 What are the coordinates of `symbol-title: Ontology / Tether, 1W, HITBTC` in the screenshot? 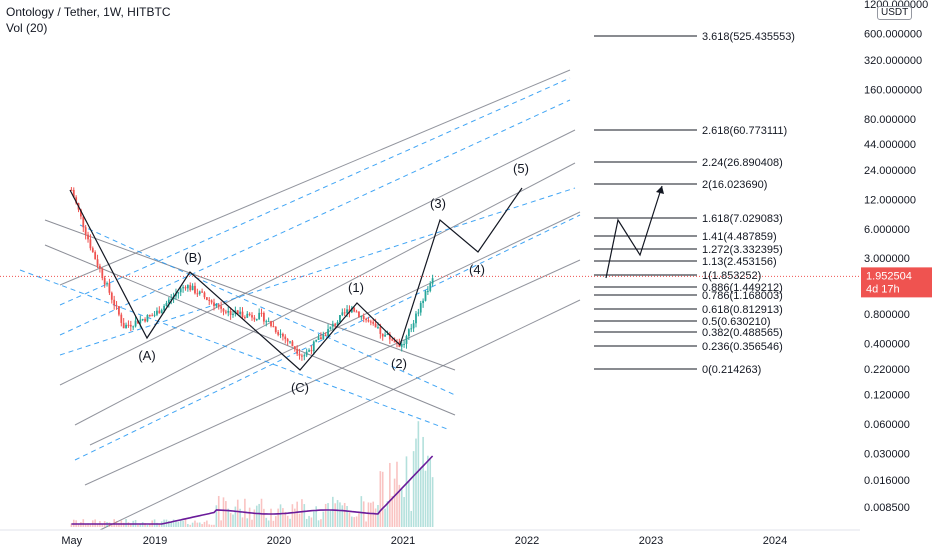 It's located at (88, 12).